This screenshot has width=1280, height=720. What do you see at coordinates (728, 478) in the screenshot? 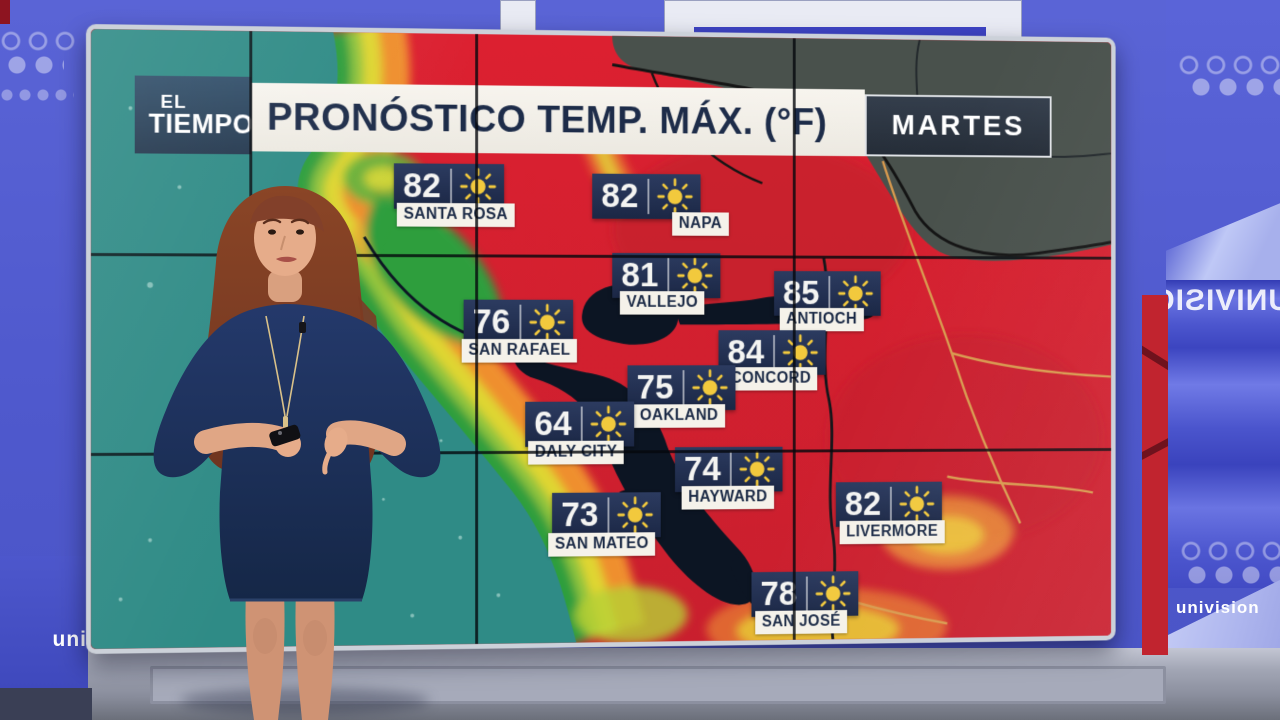
I see `station-hayward: 74 HAYWARD` at bounding box center [728, 478].